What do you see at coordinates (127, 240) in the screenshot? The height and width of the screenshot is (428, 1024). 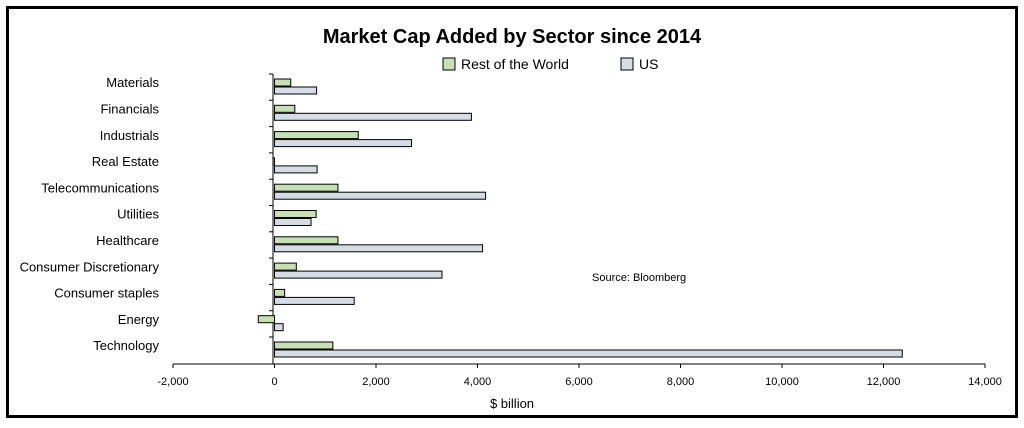 I see `category-label-6: Healthcare` at bounding box center [127, 240].